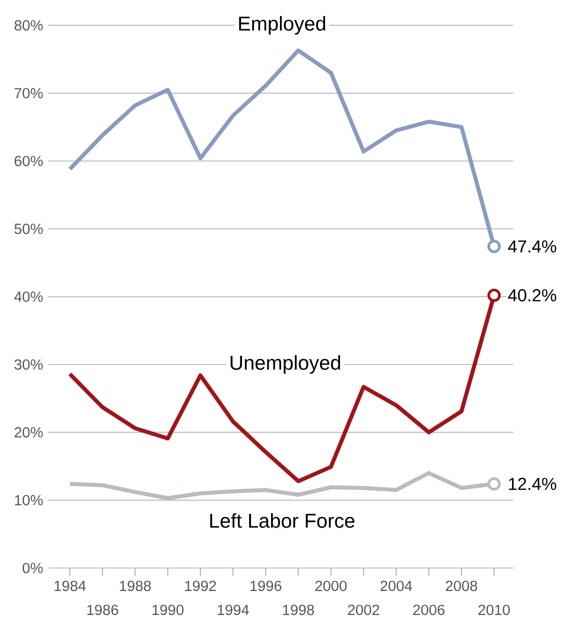 The width and height of the screenshot is (572, 629). What do you see at coordinates (200, 586) in the screenshot?
I see `x-tick-label: 1992` at bounding box center [200, 586].